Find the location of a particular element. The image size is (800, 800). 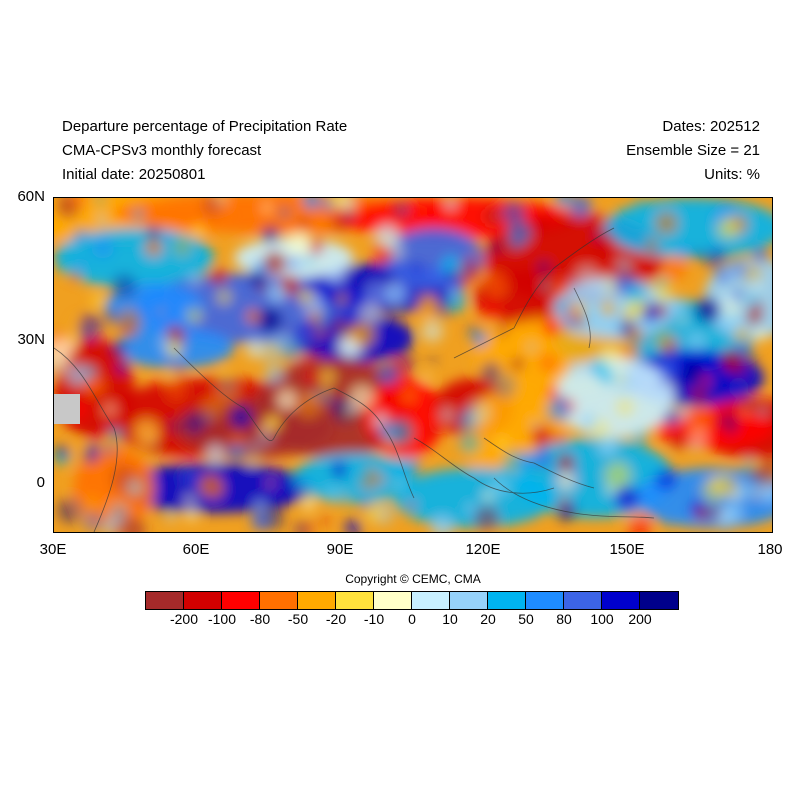

copyright-notice: Copyright © CEMC, CMA is located at coordinates (413, 579).